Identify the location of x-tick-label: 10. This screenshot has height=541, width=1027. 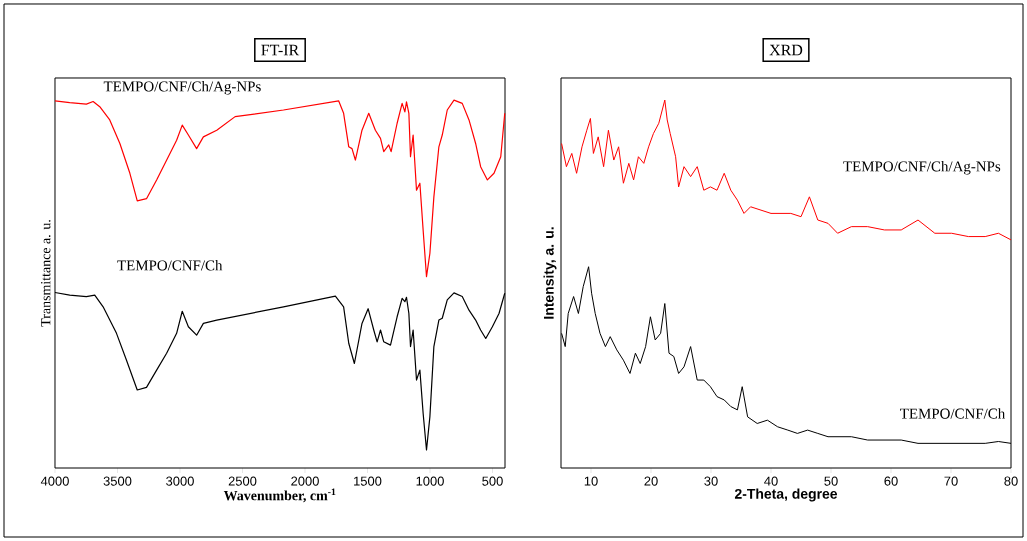
(591, 481).